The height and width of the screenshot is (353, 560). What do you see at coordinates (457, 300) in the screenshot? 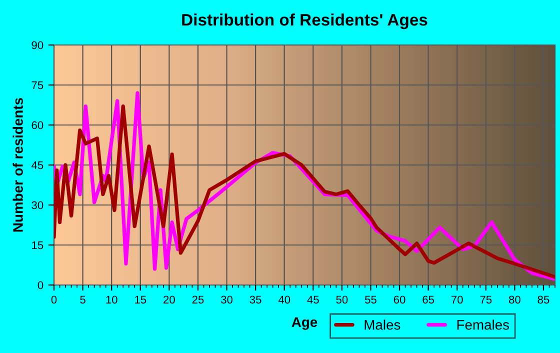
I see `x-tick-label: 70` at bounding box center [457, 300].